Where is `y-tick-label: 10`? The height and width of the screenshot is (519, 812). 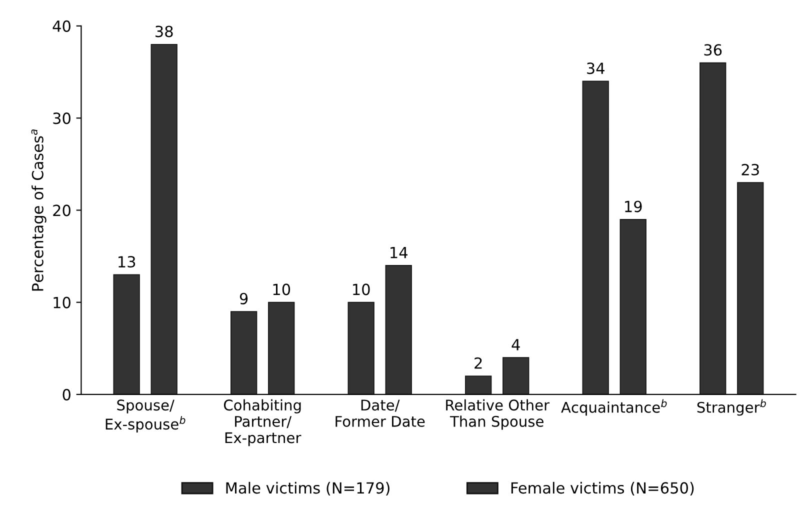 y-tick-label: 10 is located at coordinates (62, 302).